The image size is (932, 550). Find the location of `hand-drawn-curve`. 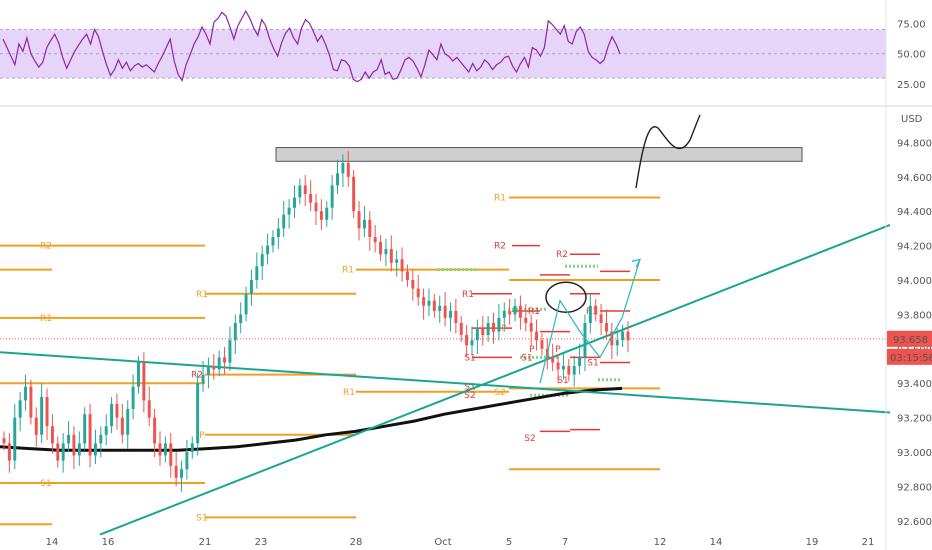

hand-drawn-curve is located at coordinates (668, 151).